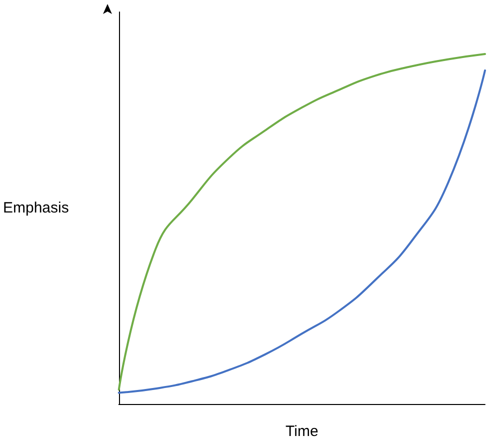  I want to click on x-axis-title: Time, so click(302, 431).